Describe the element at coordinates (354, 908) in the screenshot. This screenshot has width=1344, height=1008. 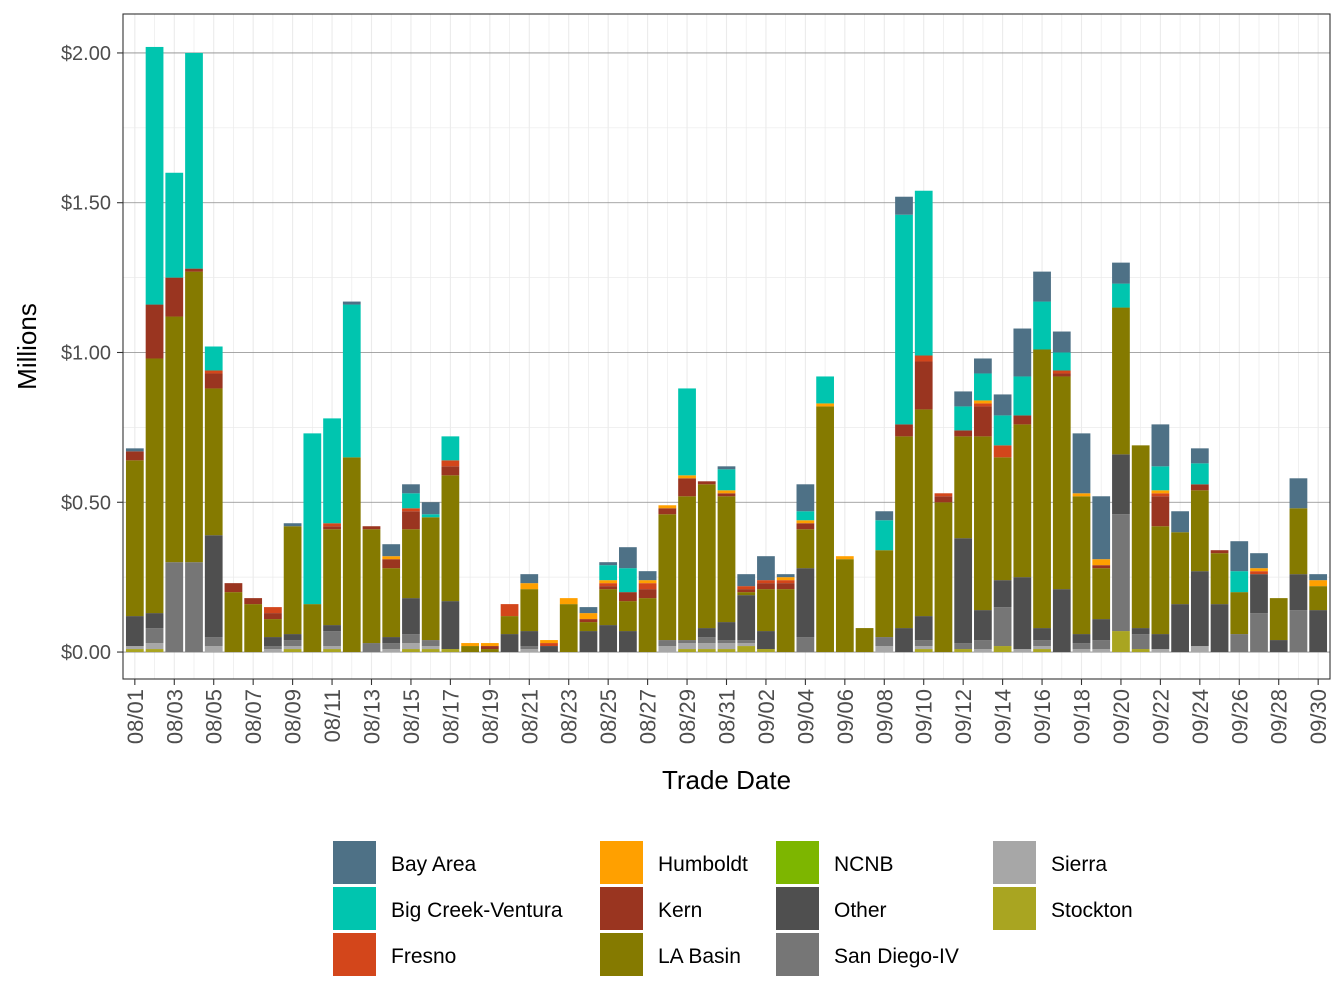
I see `legend-swatch` at that location.